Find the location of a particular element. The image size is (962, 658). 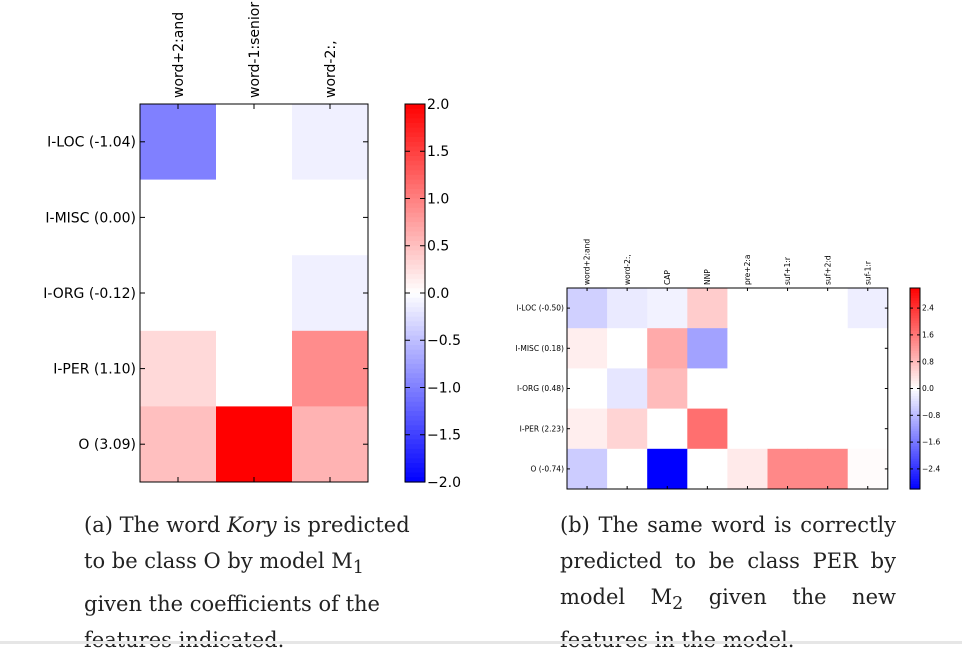

colorbar-tick-label: −2.4 is located at coordinates (931, 469).